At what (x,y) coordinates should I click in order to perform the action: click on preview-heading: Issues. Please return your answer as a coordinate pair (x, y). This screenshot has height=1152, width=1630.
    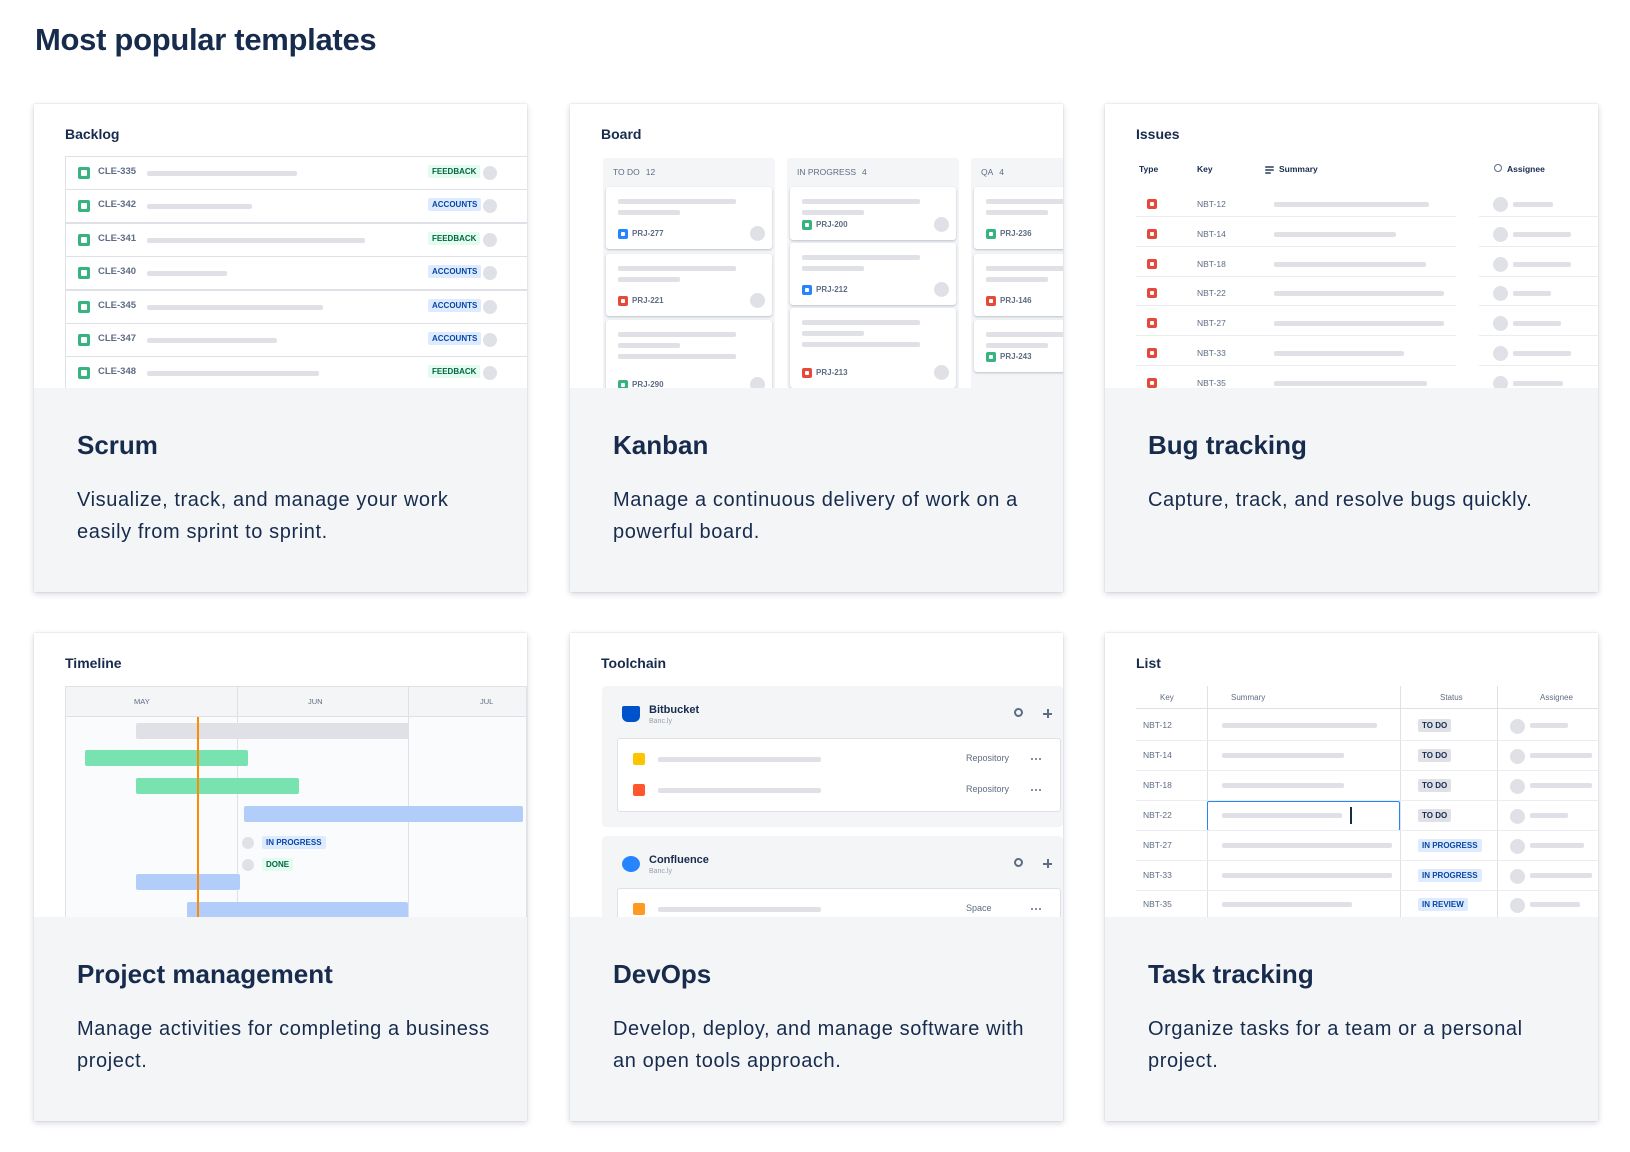
    Looking at the image, I should click on (1158, 134).